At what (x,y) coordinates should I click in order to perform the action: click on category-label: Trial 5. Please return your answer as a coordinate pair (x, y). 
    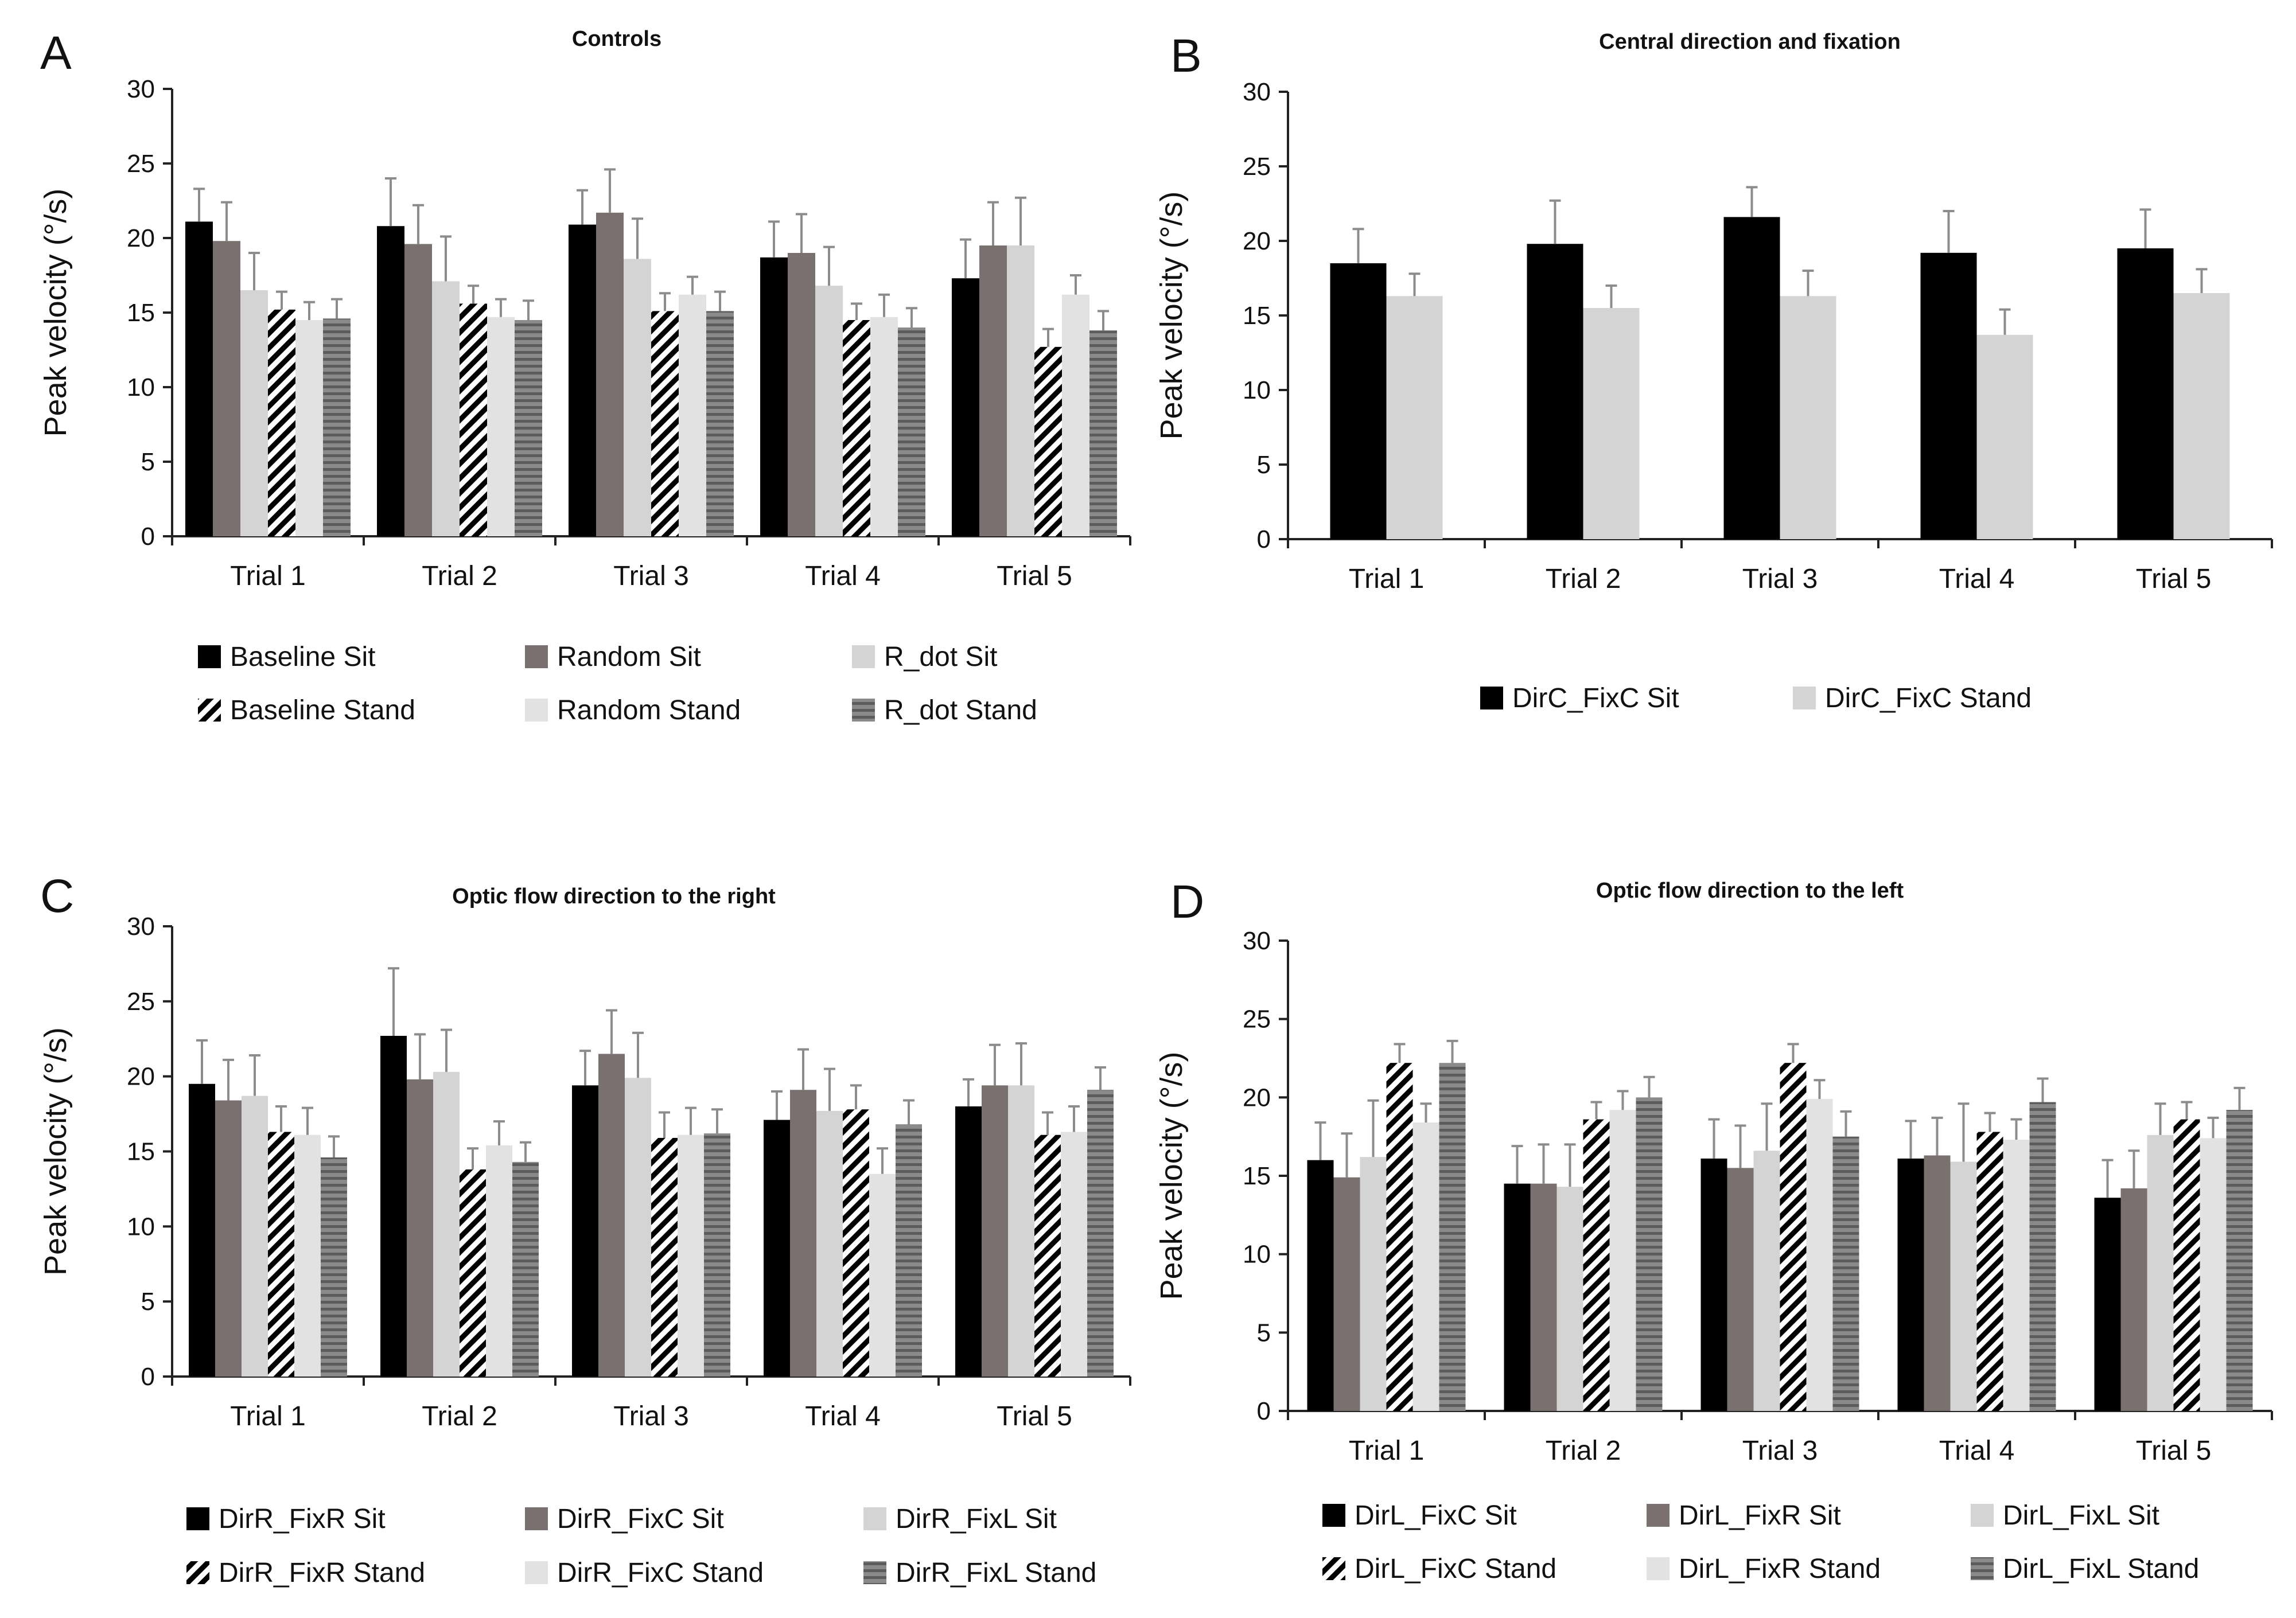
    Looking at the image, I should click on (2174, 1451).